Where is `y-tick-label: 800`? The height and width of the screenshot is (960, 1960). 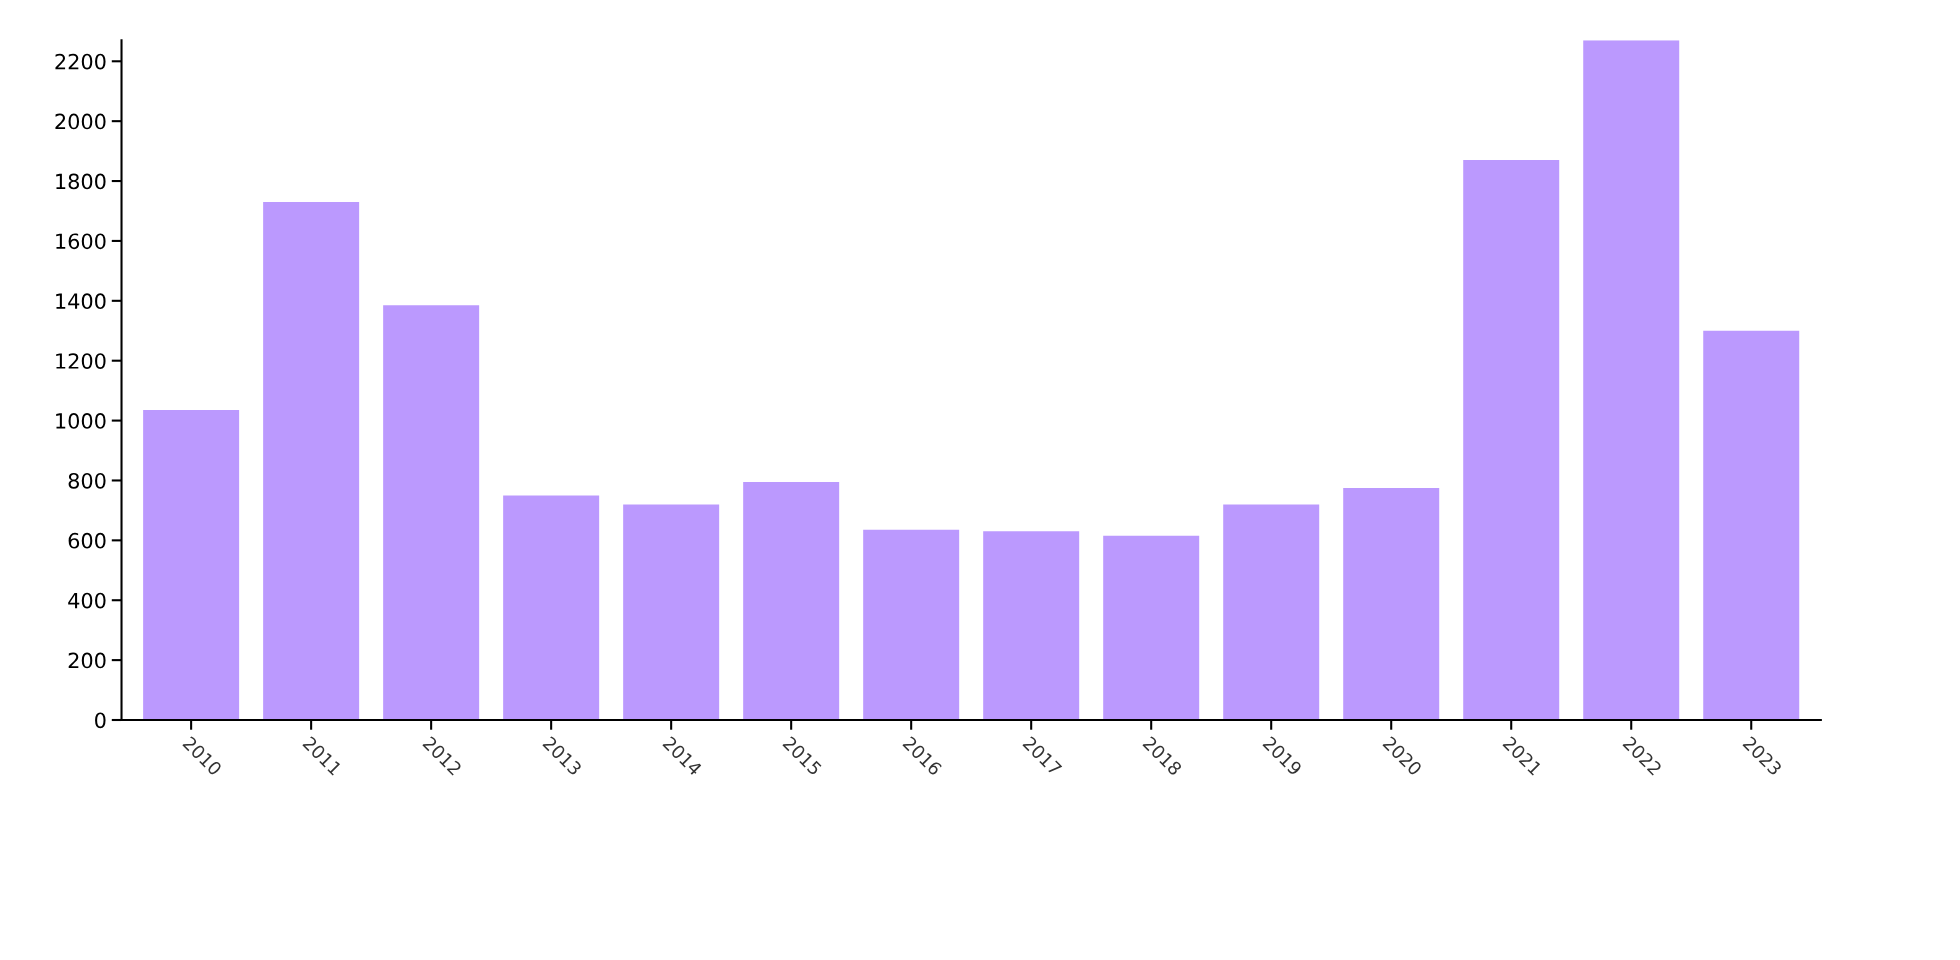
y-tick-label: 800 is located at coordinates (87, 480).